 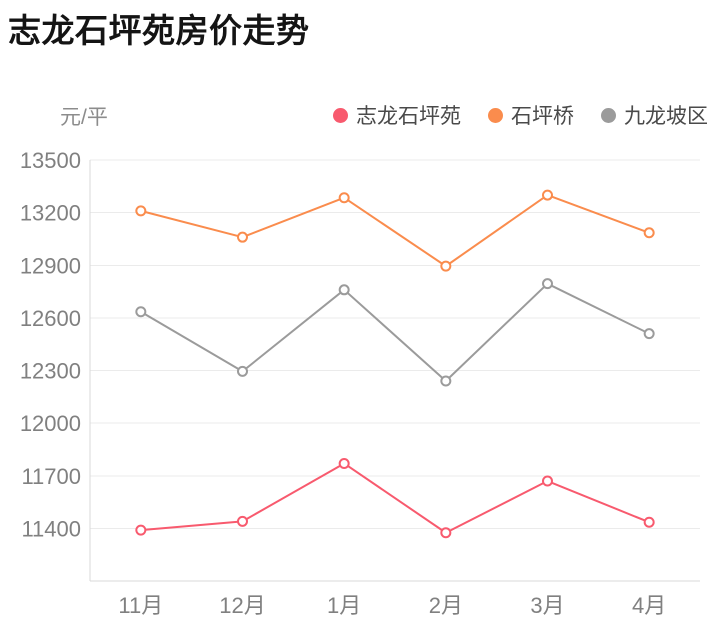 What do you see at coordinates (159, 30) in the screenshot?
I see `chart-title: 志龙石坪苑房价走势` at bounding box center [159, 30].